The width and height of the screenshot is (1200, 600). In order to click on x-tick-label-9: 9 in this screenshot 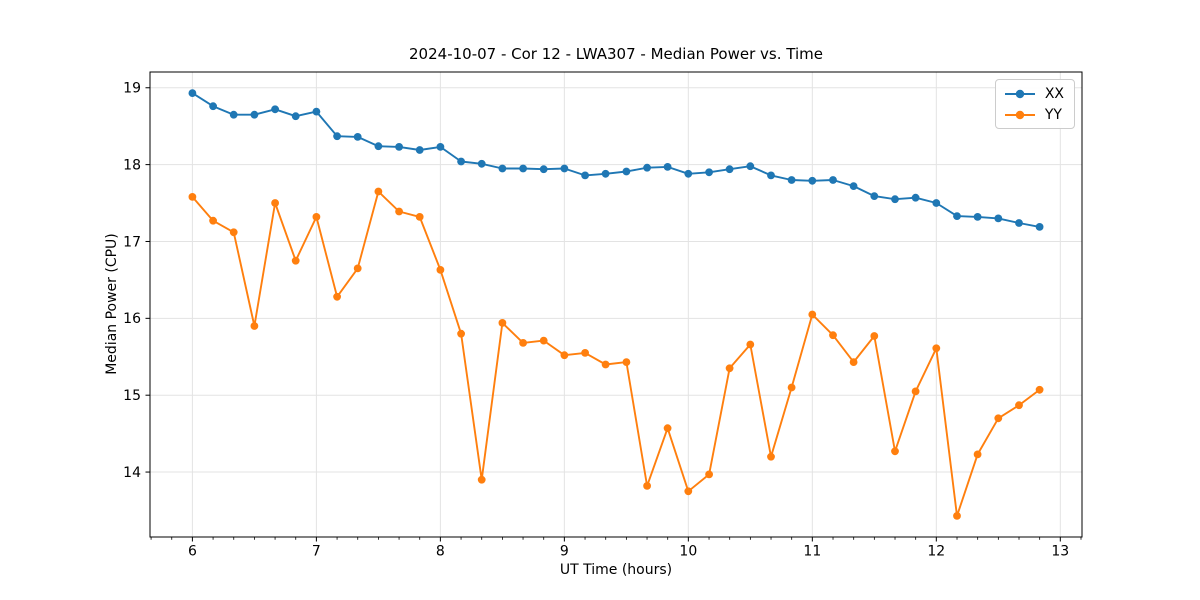, I will do `click(564, 552)`.